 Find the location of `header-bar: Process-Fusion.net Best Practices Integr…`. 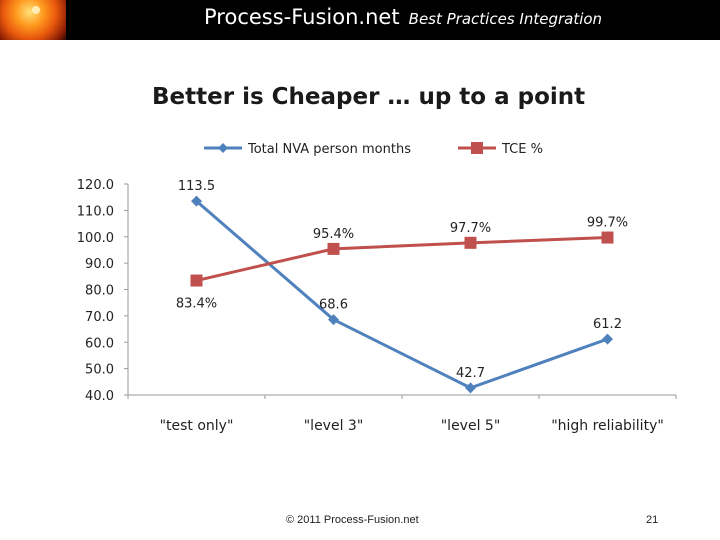

header-bar: Process-Fusion.net Best Practices Integr… is located at coordinates (360, 20).